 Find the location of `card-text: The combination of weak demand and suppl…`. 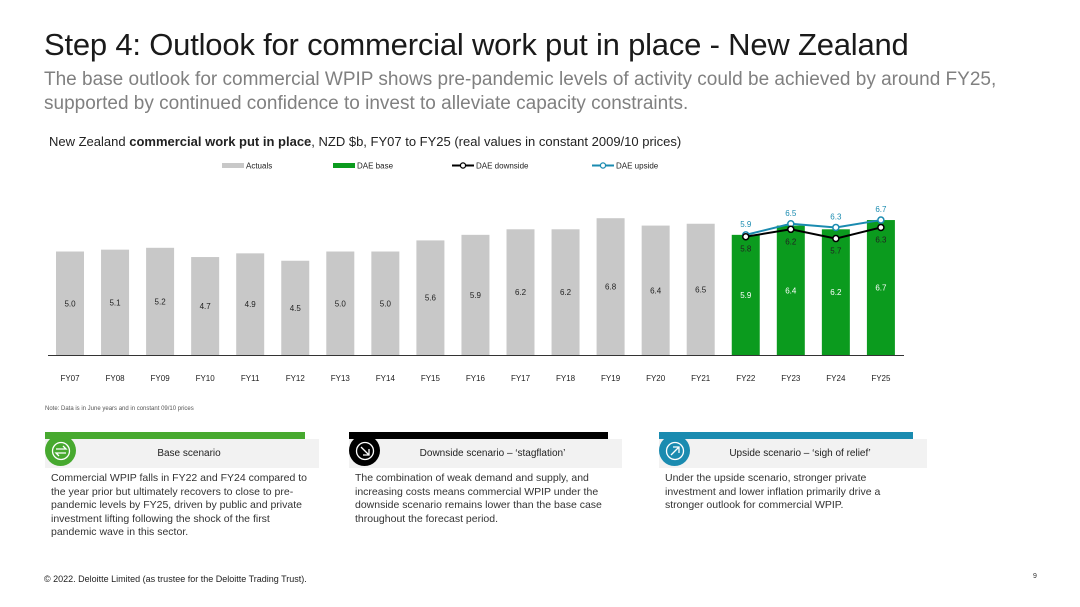

card-text: The combination of weak demand and suppl… is located at coordinates (478, 498).